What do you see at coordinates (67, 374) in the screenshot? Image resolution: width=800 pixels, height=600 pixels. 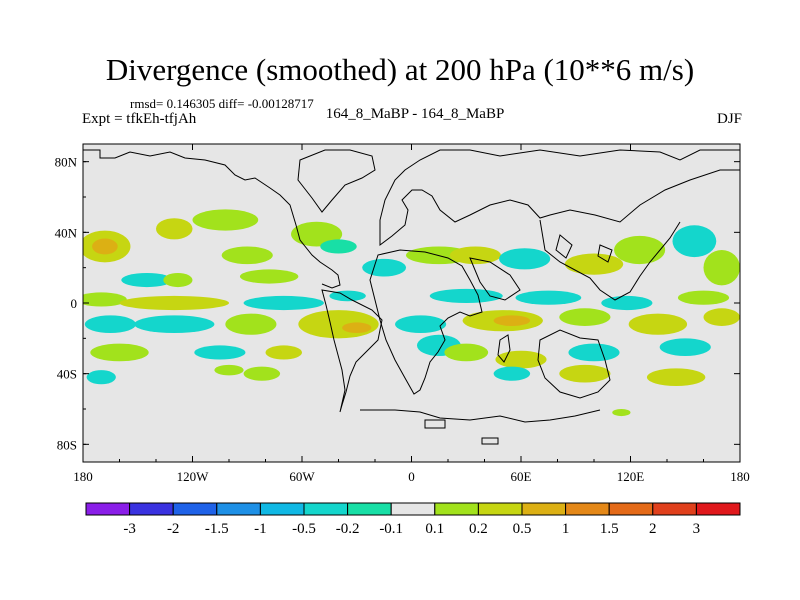 I see `y-tick-label: 40S` at bounding box center [67, 374].